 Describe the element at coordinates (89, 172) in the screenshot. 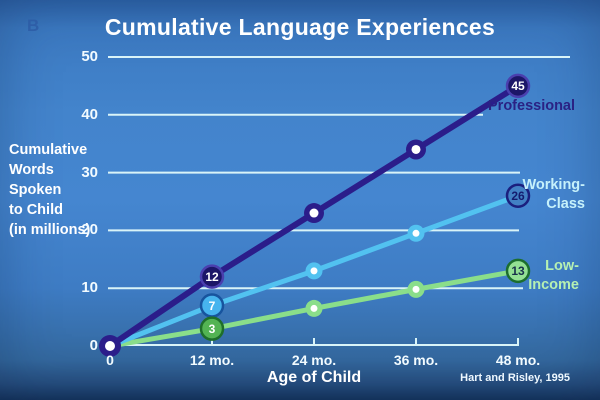

I see `y-tick-label-30: 30` at that location.